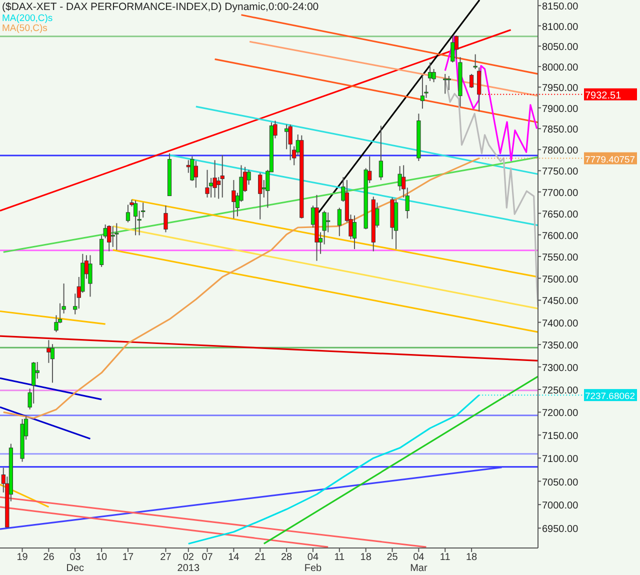 The image size is (640, 575). I want to click on y-tick-label: 8150.00, so click(560, 7).